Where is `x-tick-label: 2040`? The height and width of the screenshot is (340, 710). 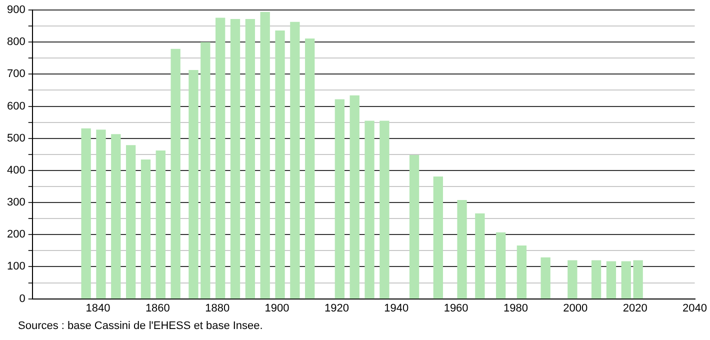
x-tick-label: 2040 is located at coordinates (695, 308).